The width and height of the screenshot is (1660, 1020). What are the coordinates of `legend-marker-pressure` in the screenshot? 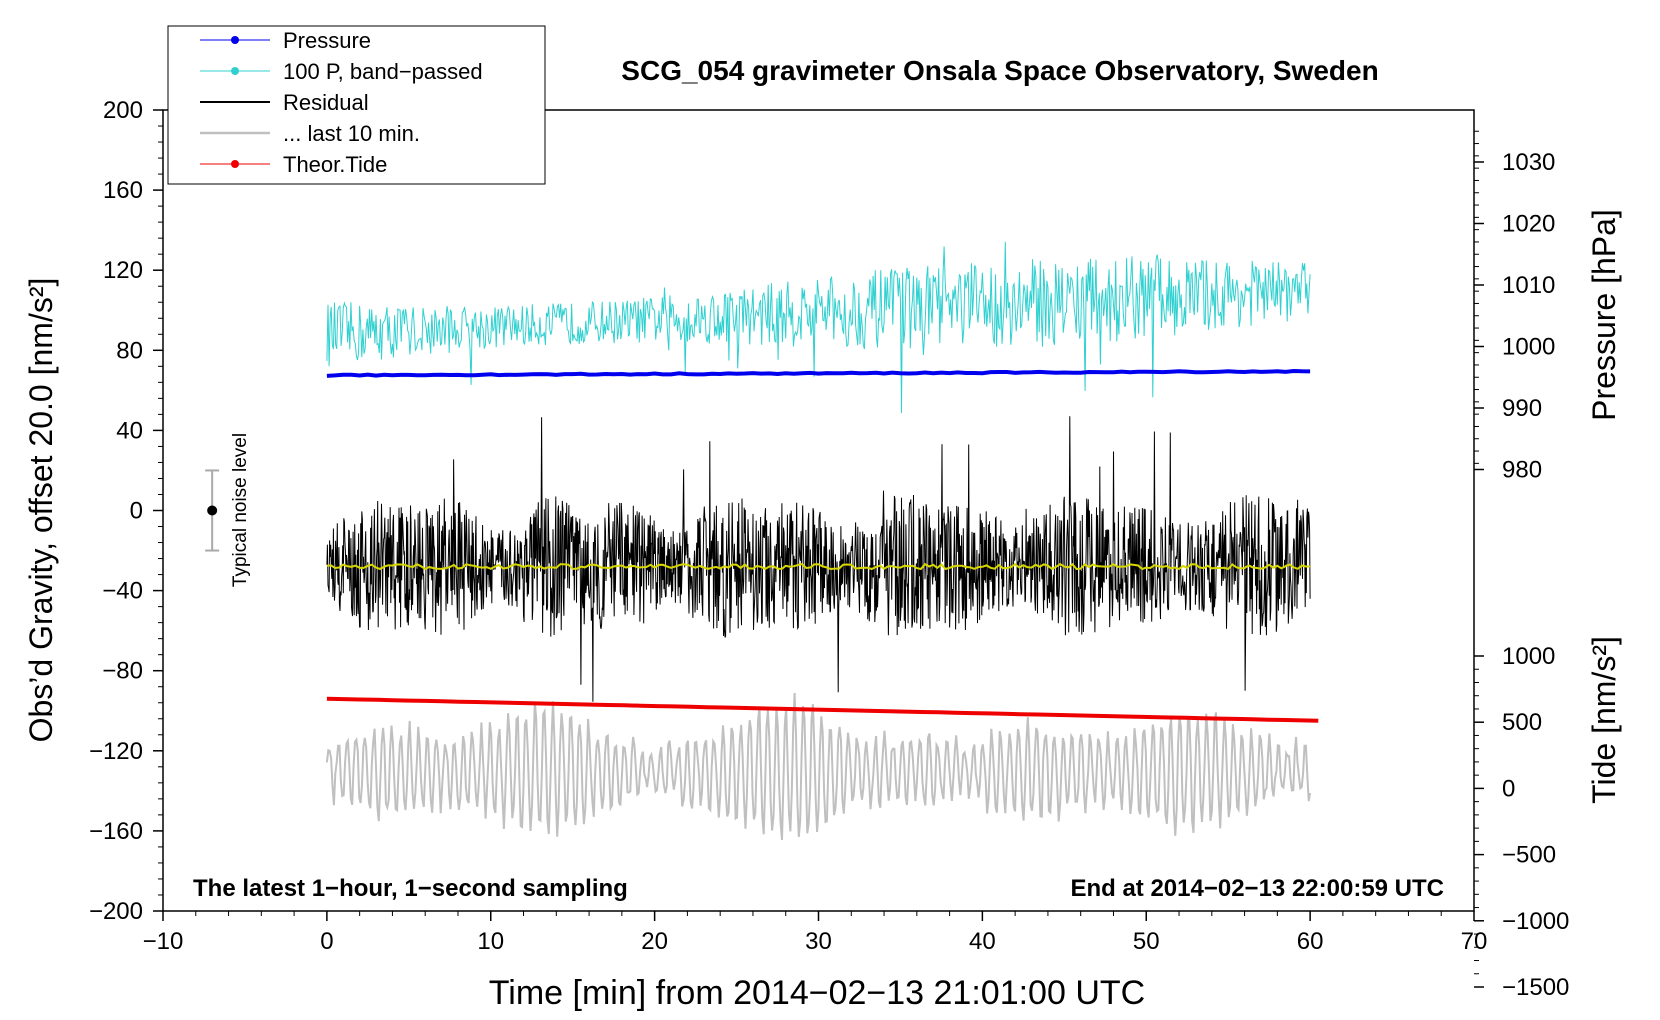 It's located at (235, 40).